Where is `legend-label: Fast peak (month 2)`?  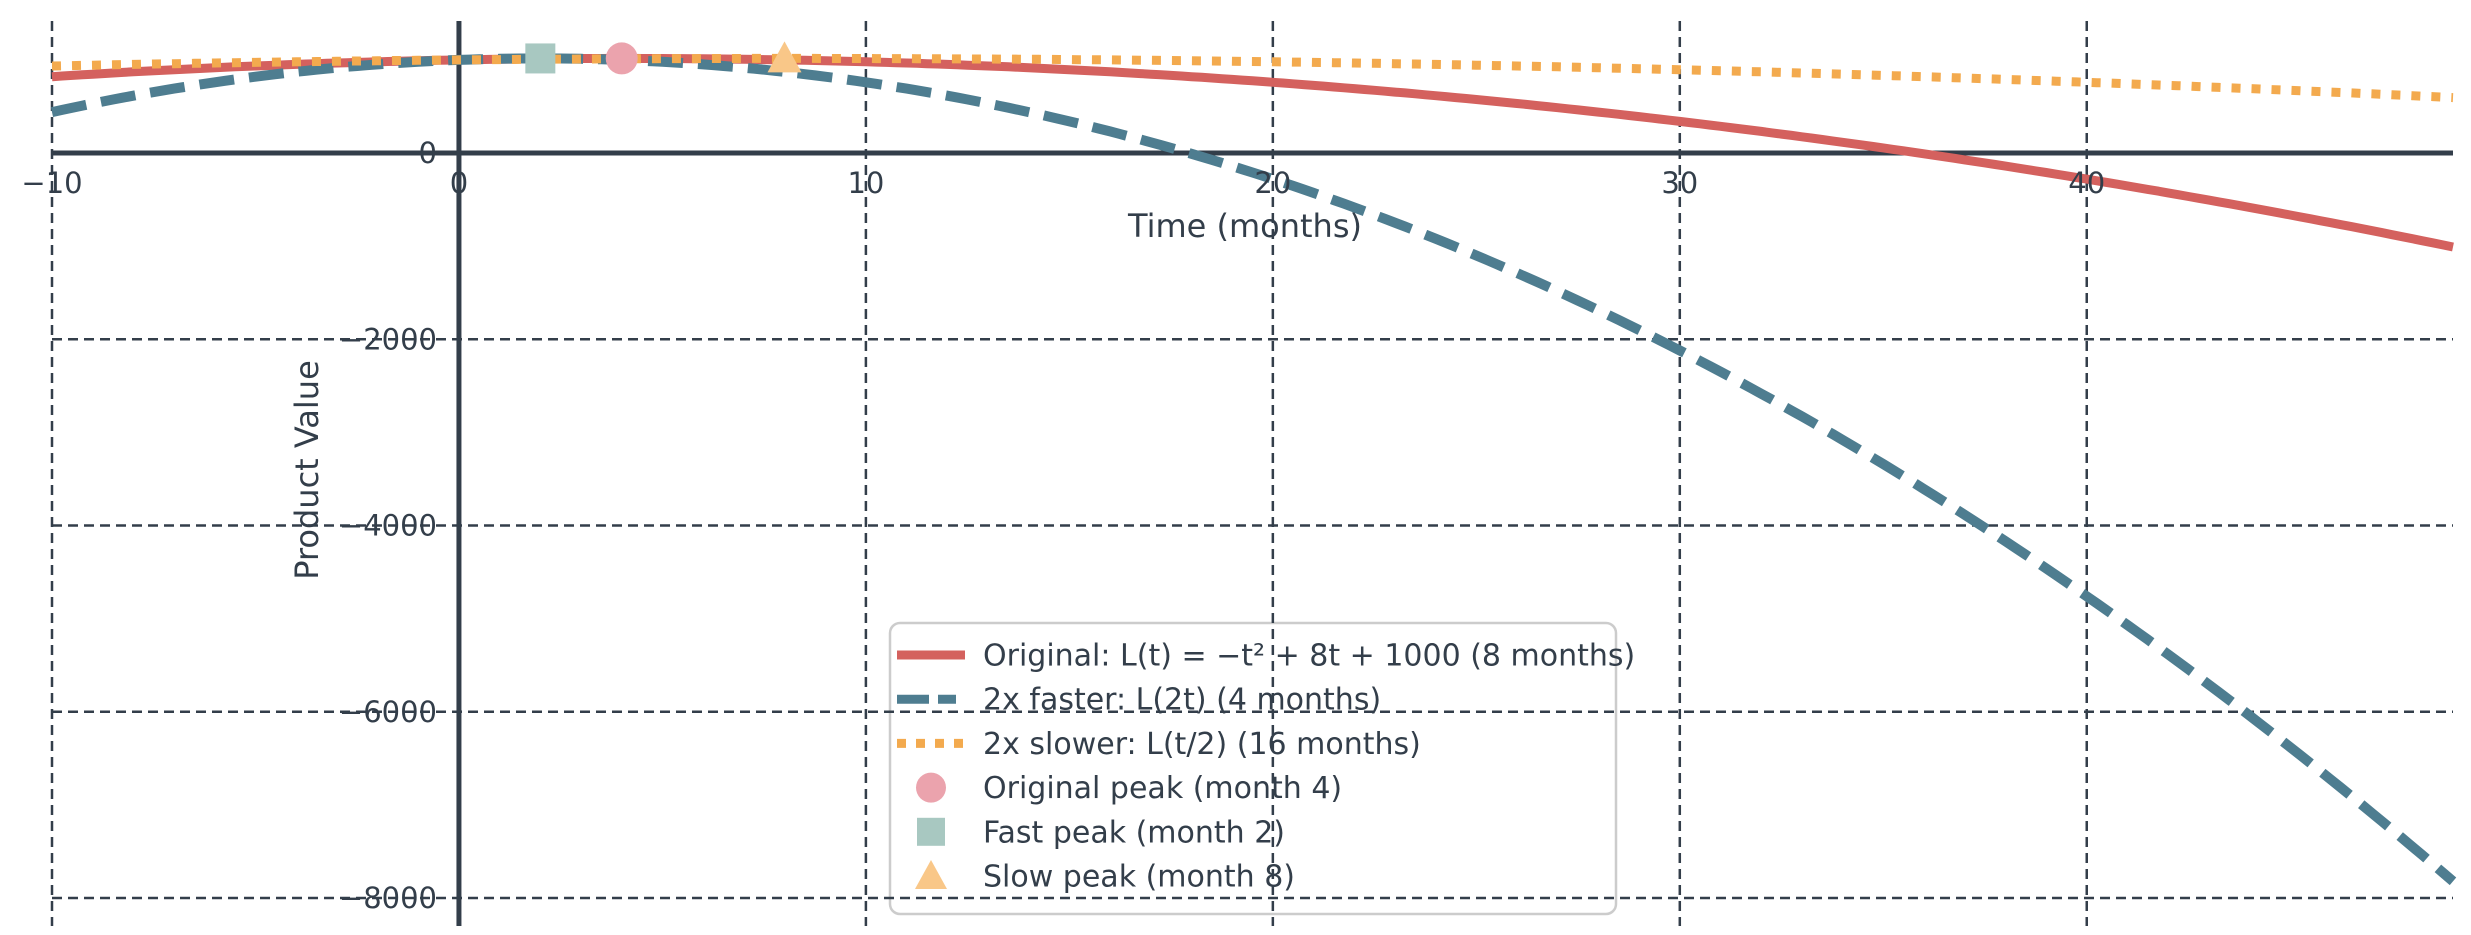 legend-label: Fast peak (month 2) is located at coordinates (1134, 832).